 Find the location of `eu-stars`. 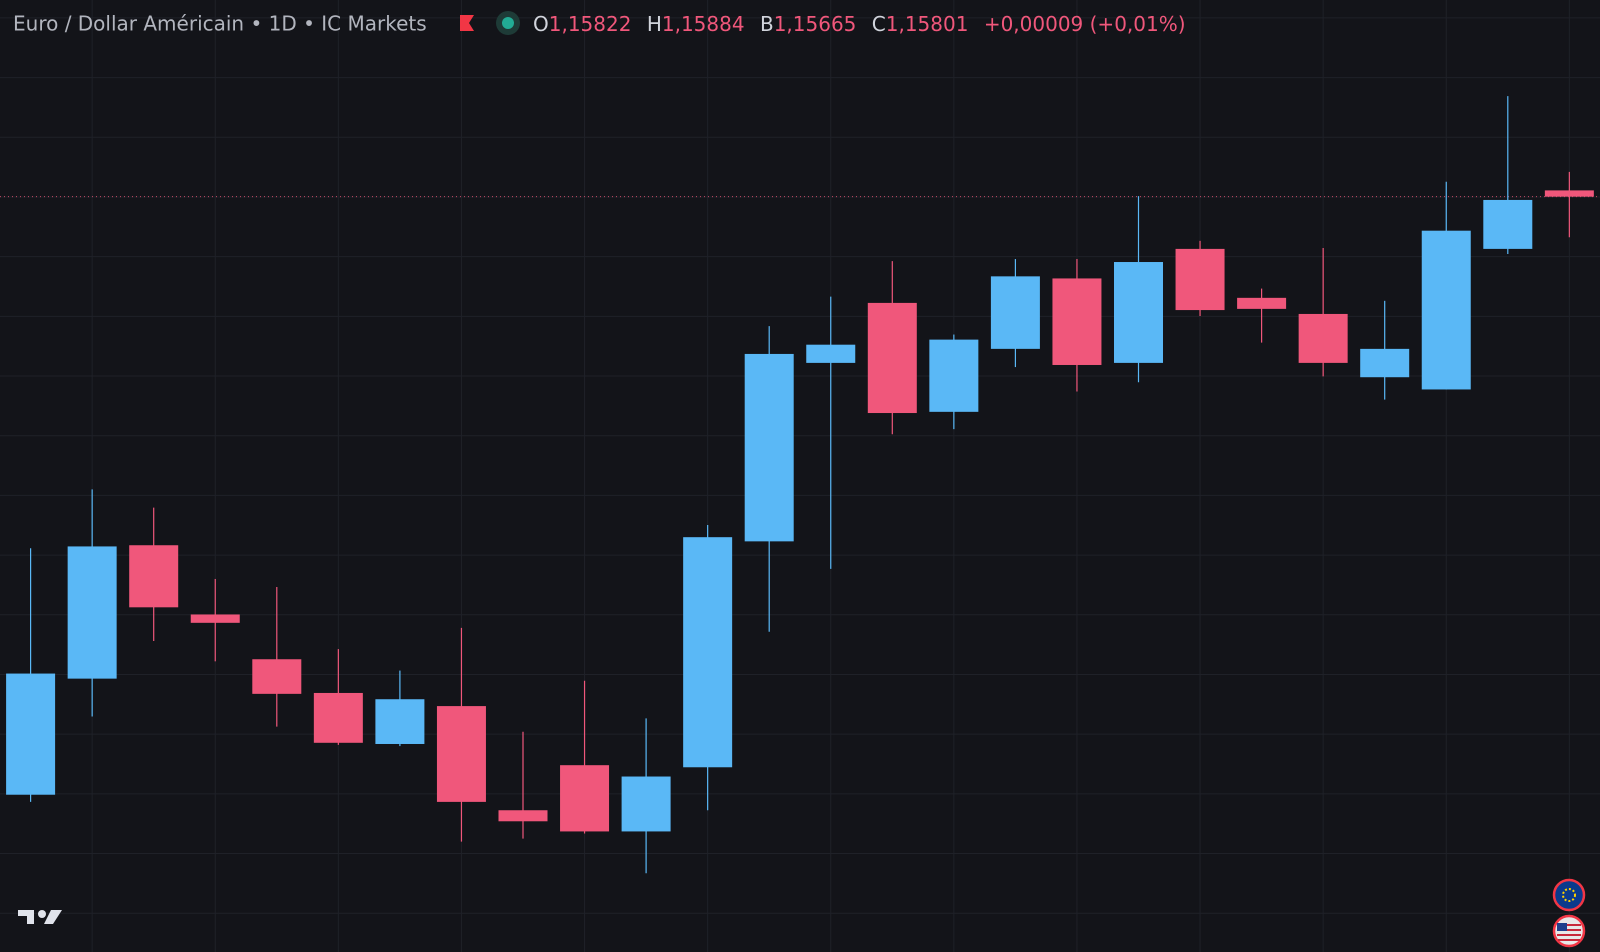

eu-stars is located at coordinates (1569, 895).